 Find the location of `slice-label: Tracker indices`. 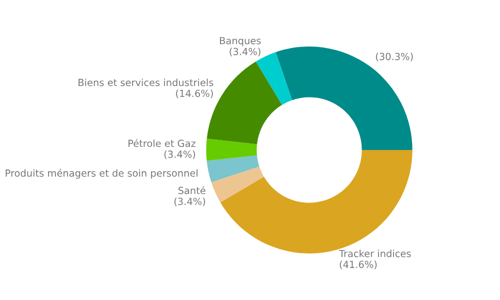

slice-label: Tracker indices is located at coordinates (374, 254).